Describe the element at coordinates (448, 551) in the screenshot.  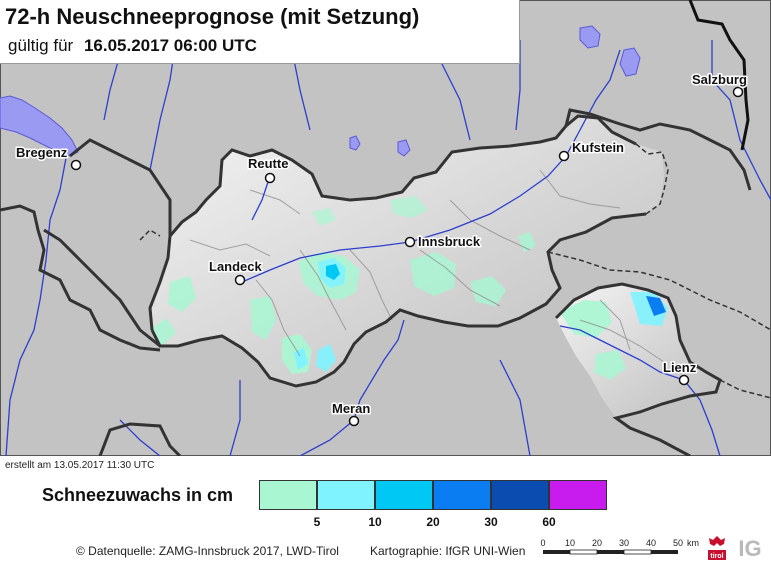
I see `cartography-credit: Kartographie: IfGR UNI-Wien` at that location.